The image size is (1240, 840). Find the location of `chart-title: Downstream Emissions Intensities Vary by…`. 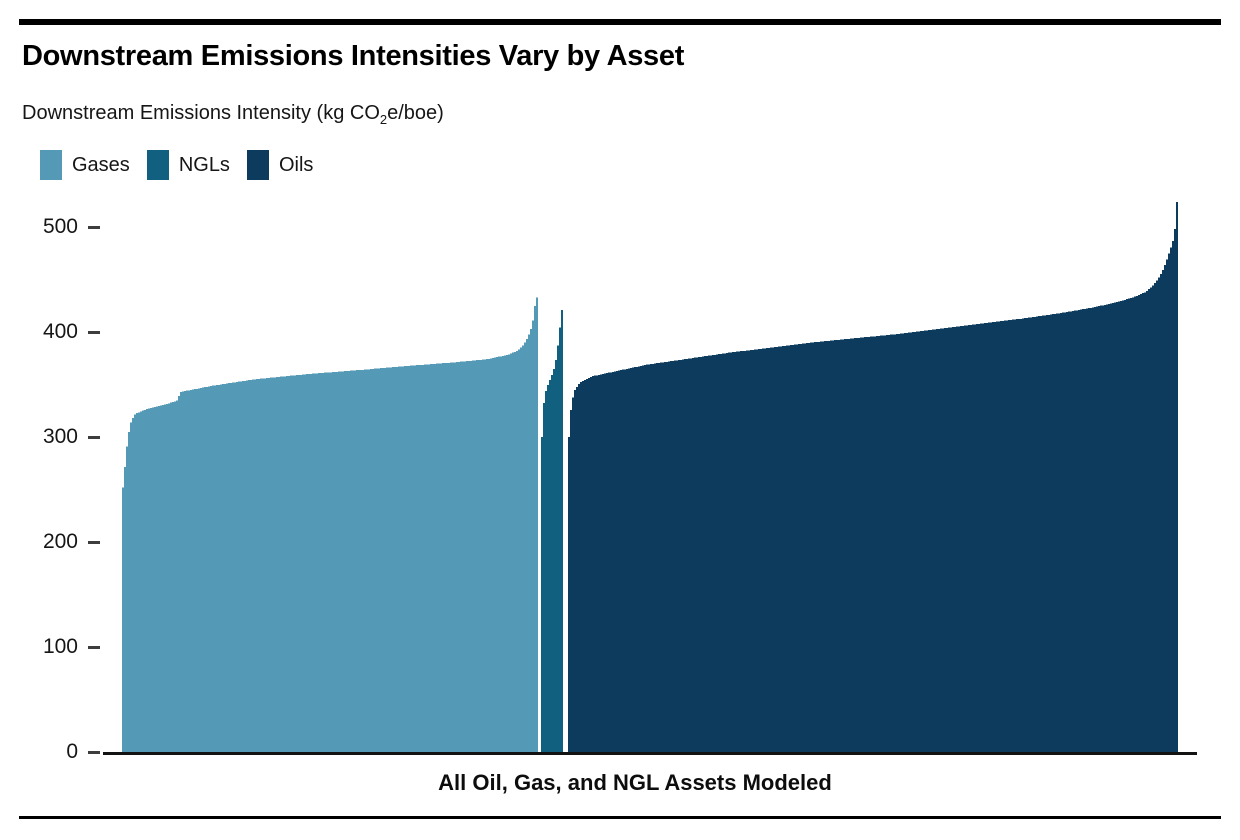

chart-title: Downstream Emissions Intensities Vary by… is located at coordinates (353, 56).